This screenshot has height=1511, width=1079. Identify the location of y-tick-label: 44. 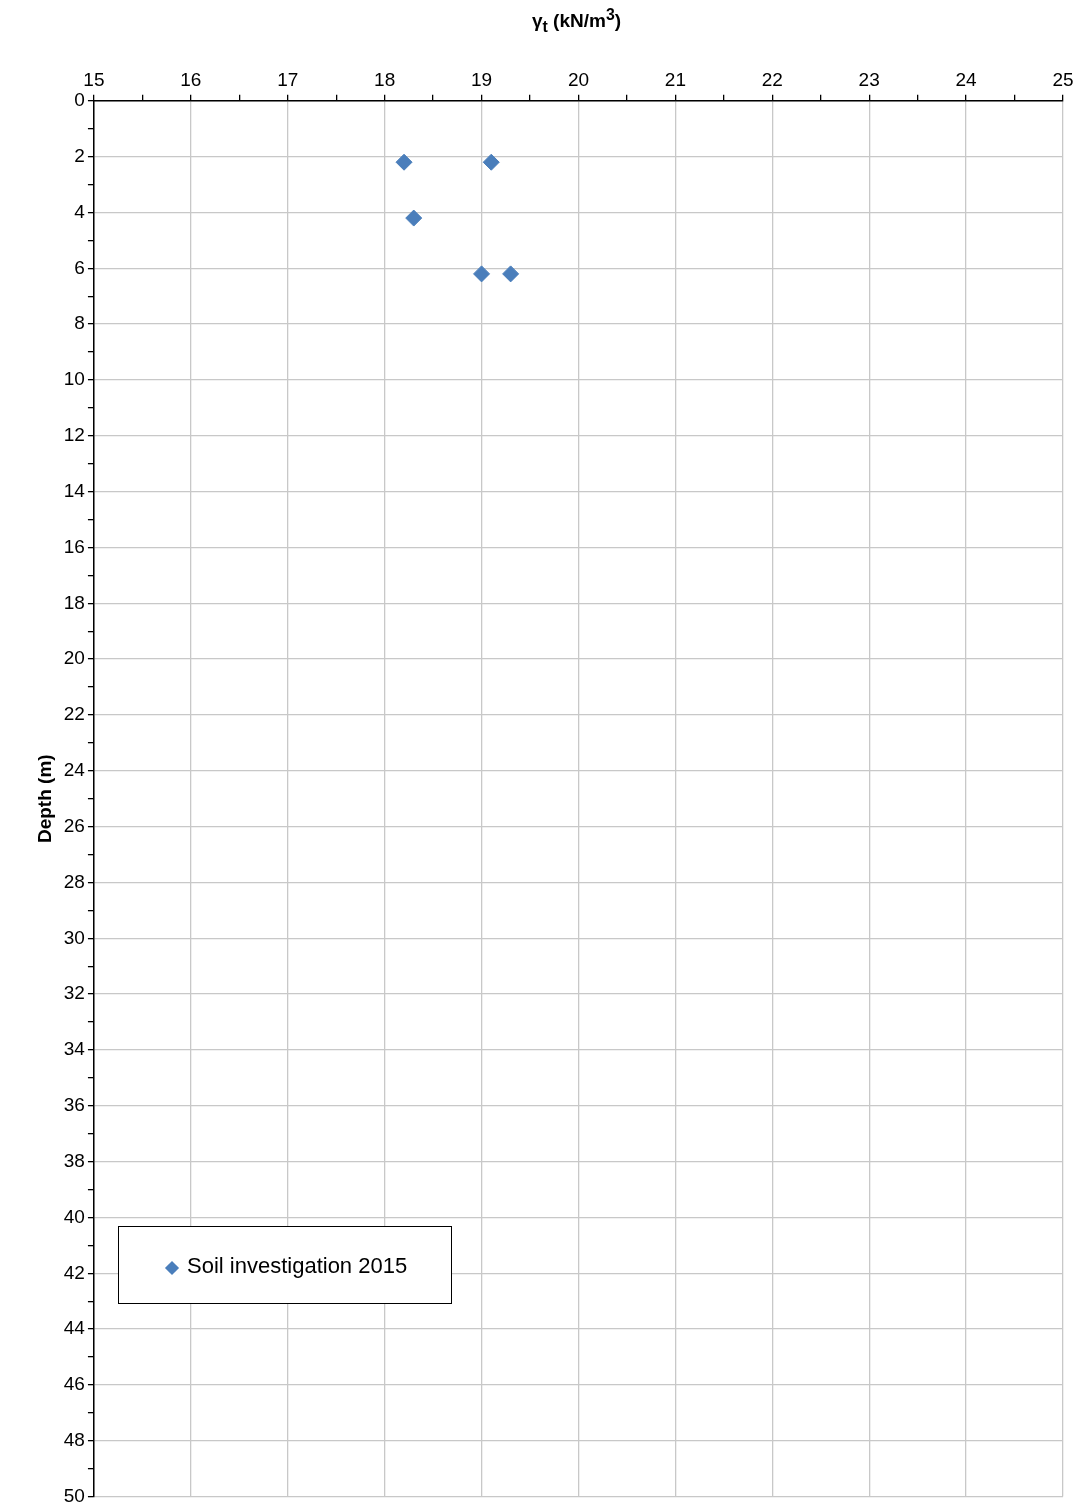
(74, 1328).